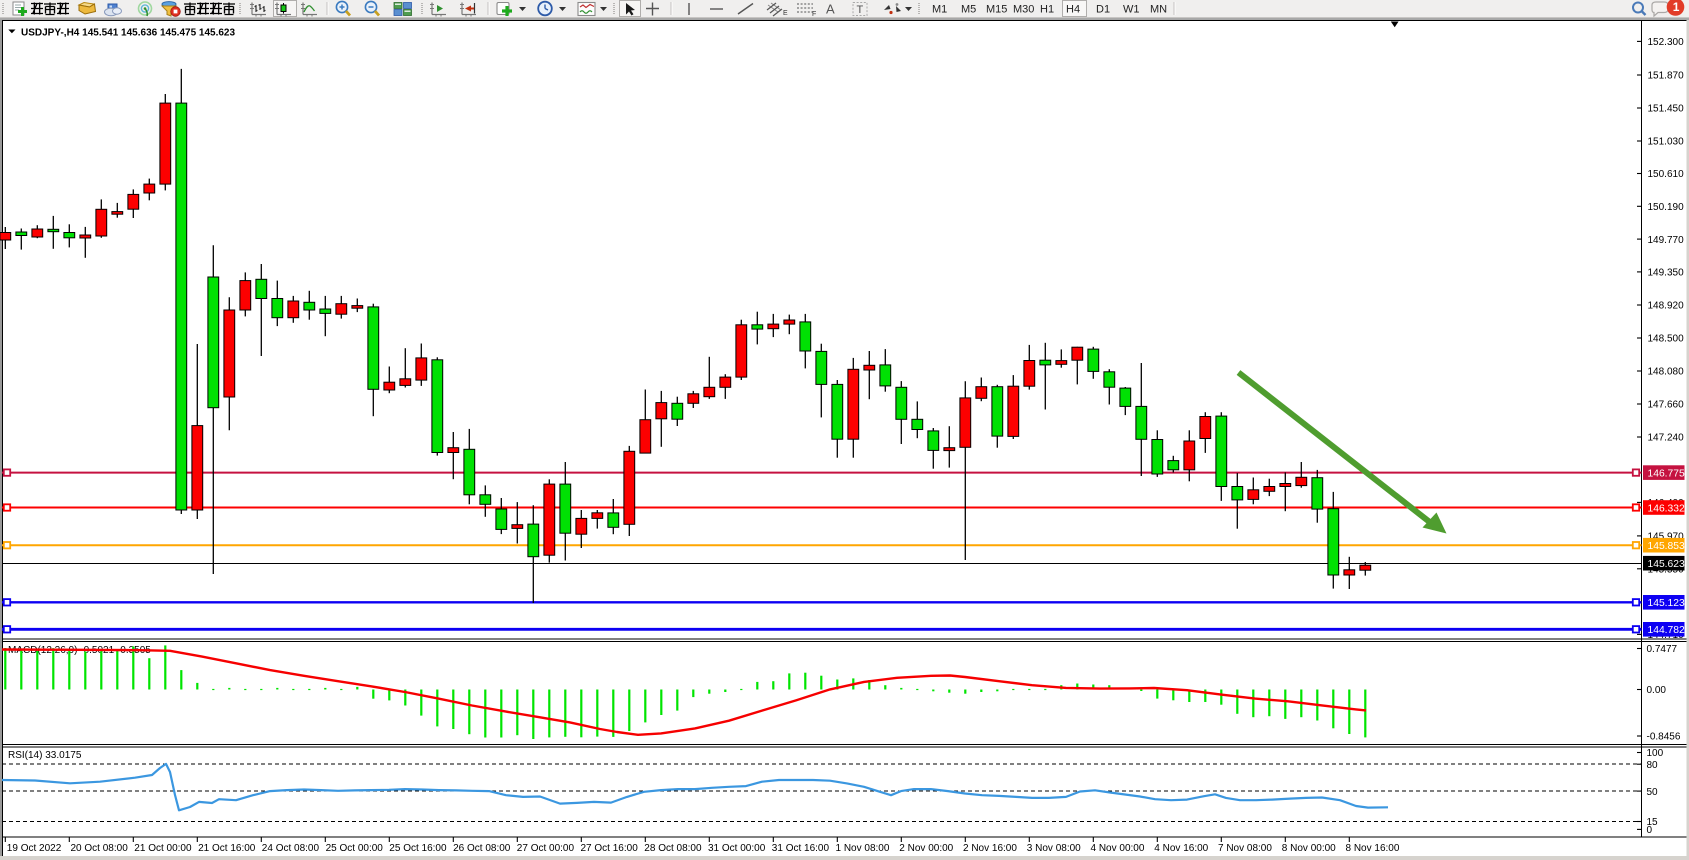 The width and height of the screenshot is (1689, 860). I want to click on svg-text: 146.775, so click(1666, 473).